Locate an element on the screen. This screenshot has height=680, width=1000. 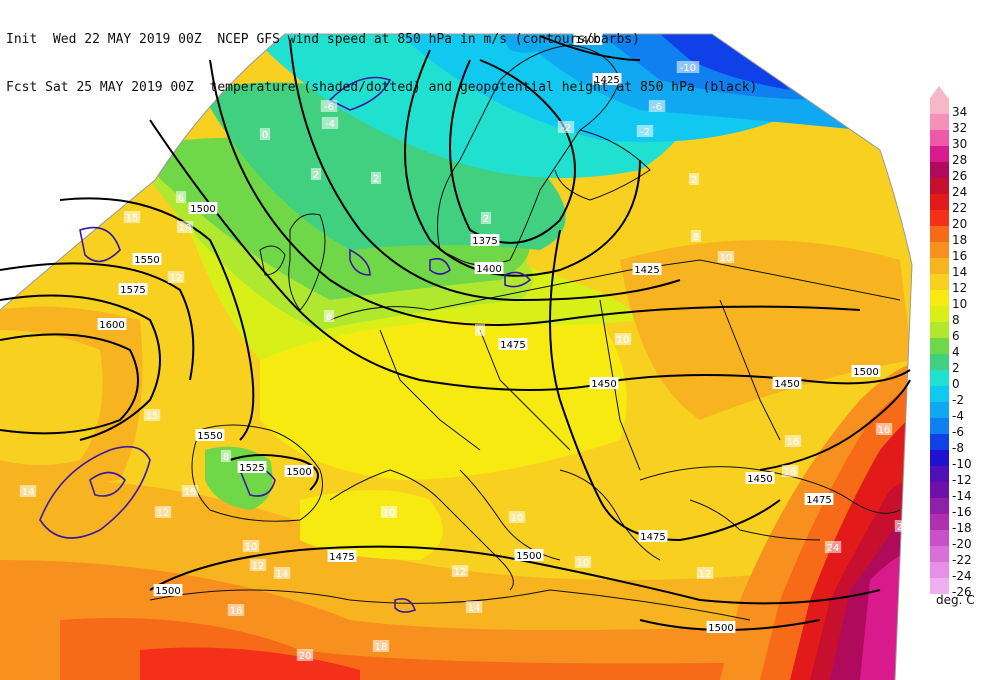
legend-label: 34 is located at coordinates (960, 112).